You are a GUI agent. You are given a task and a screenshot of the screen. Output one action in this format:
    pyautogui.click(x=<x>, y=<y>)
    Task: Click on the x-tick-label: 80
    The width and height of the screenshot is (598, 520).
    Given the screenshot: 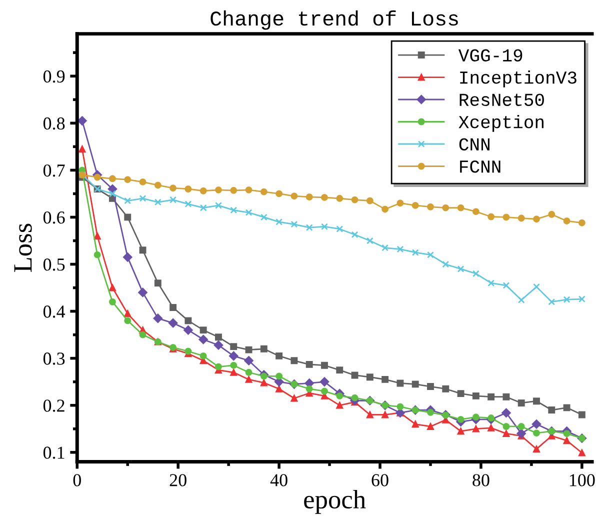 What is the action you would take?
    pyautogui.click(x=481, y=480)
    